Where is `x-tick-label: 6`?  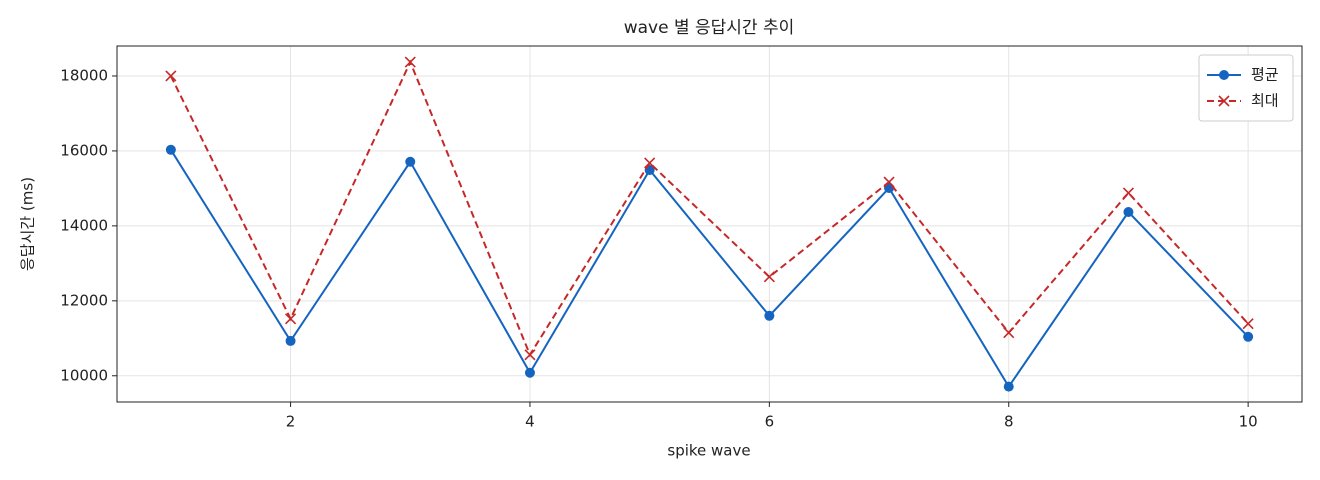
x-tick-label: 6 is located at coordinates (770, 422).